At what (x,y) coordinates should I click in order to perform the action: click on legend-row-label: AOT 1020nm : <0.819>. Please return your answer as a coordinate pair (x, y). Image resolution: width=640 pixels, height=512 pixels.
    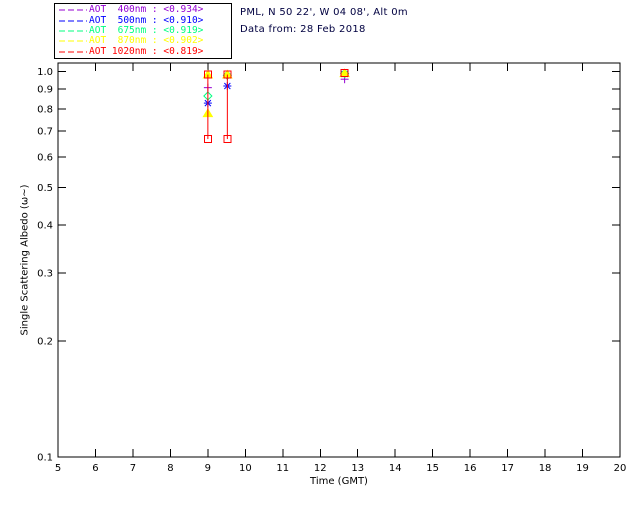
    Looking at the image, I should click on (146, 51).